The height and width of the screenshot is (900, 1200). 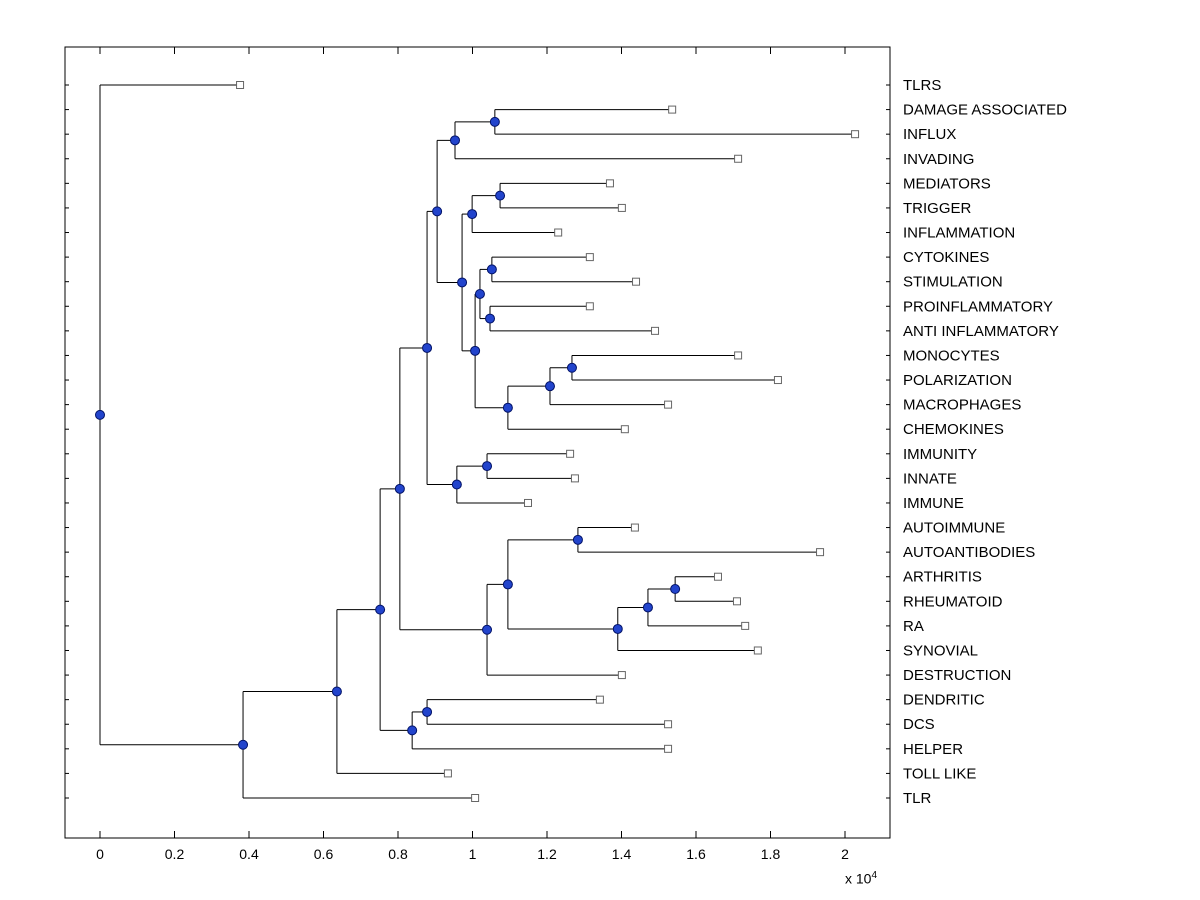 I want to click on leaf-label: ANTI INFLAMMATORY, so click(x=981, y=331).